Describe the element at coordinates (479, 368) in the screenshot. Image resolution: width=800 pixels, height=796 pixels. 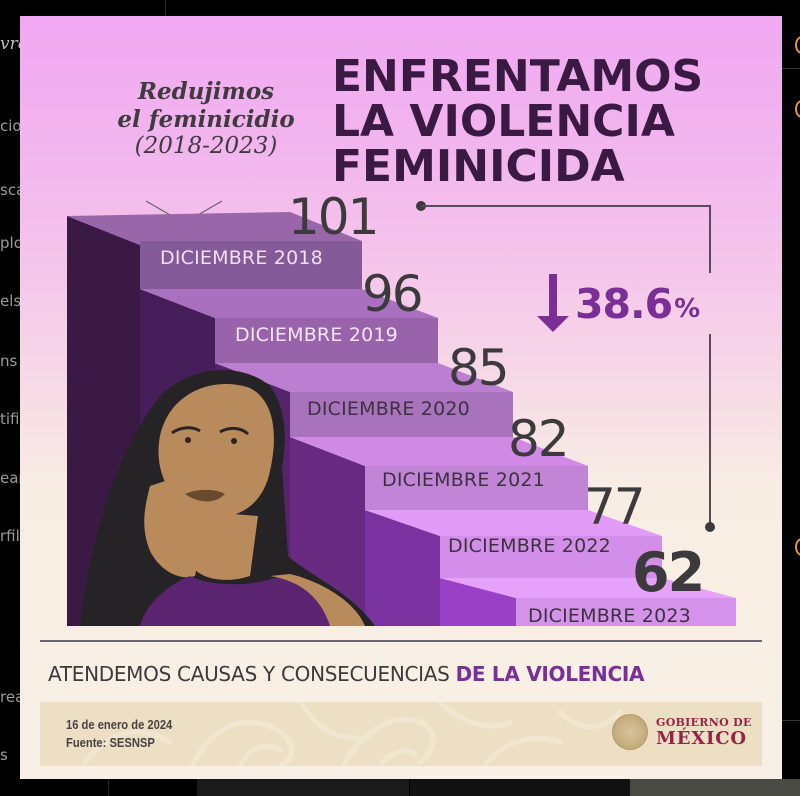
I see `step-value-2020: 85` at that location.